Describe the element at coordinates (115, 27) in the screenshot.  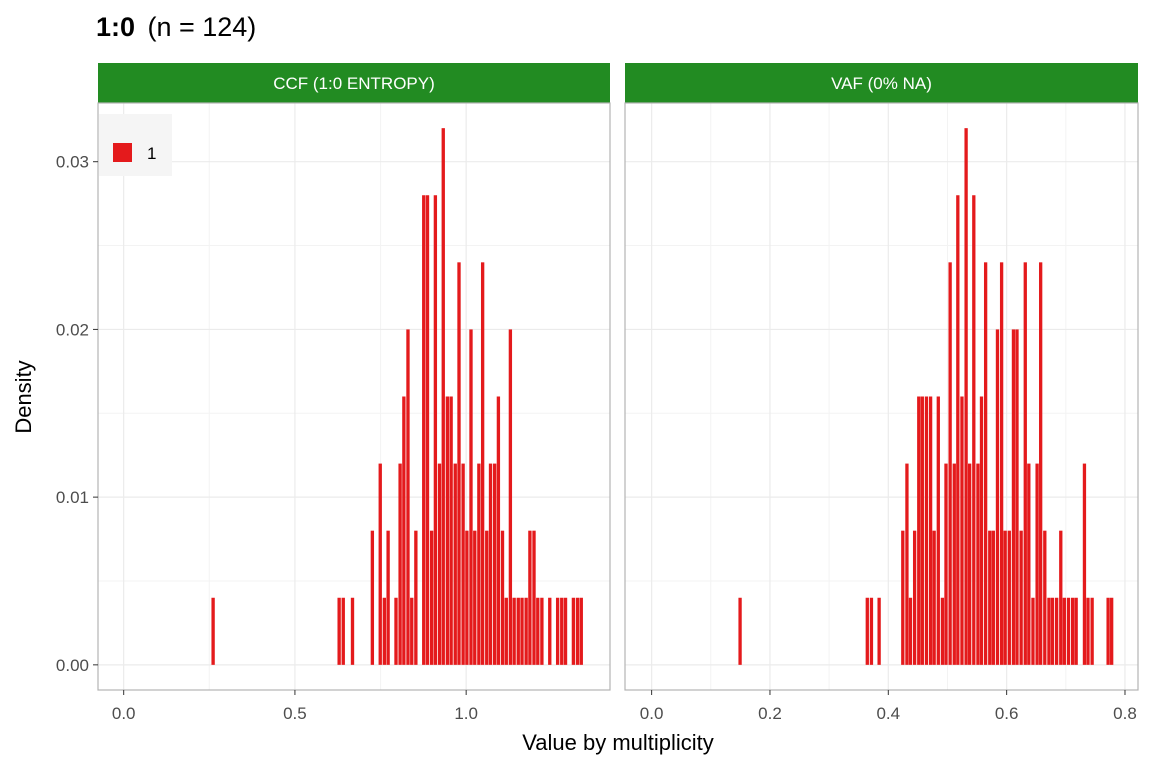
I see `chart-title-bold: 1:0` at that location.